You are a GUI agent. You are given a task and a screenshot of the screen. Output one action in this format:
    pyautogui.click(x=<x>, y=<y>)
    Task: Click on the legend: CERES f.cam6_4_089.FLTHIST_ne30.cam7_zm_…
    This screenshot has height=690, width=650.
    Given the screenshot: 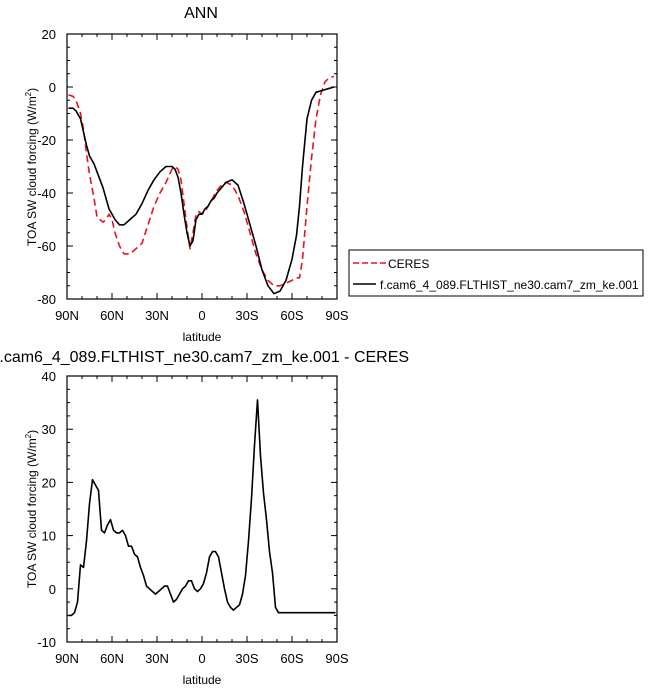 What is the action you would take?
    pyautogui.click(x=496, y=273)
    